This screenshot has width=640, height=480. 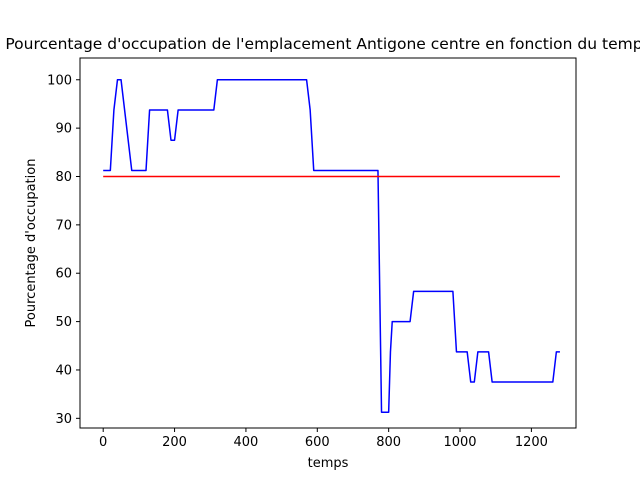 What do you see at coordinates (31, 243) in the screenshot?
I see `y-axis-label: Pourcentage d'occupation` at bounding box center [31, 243].